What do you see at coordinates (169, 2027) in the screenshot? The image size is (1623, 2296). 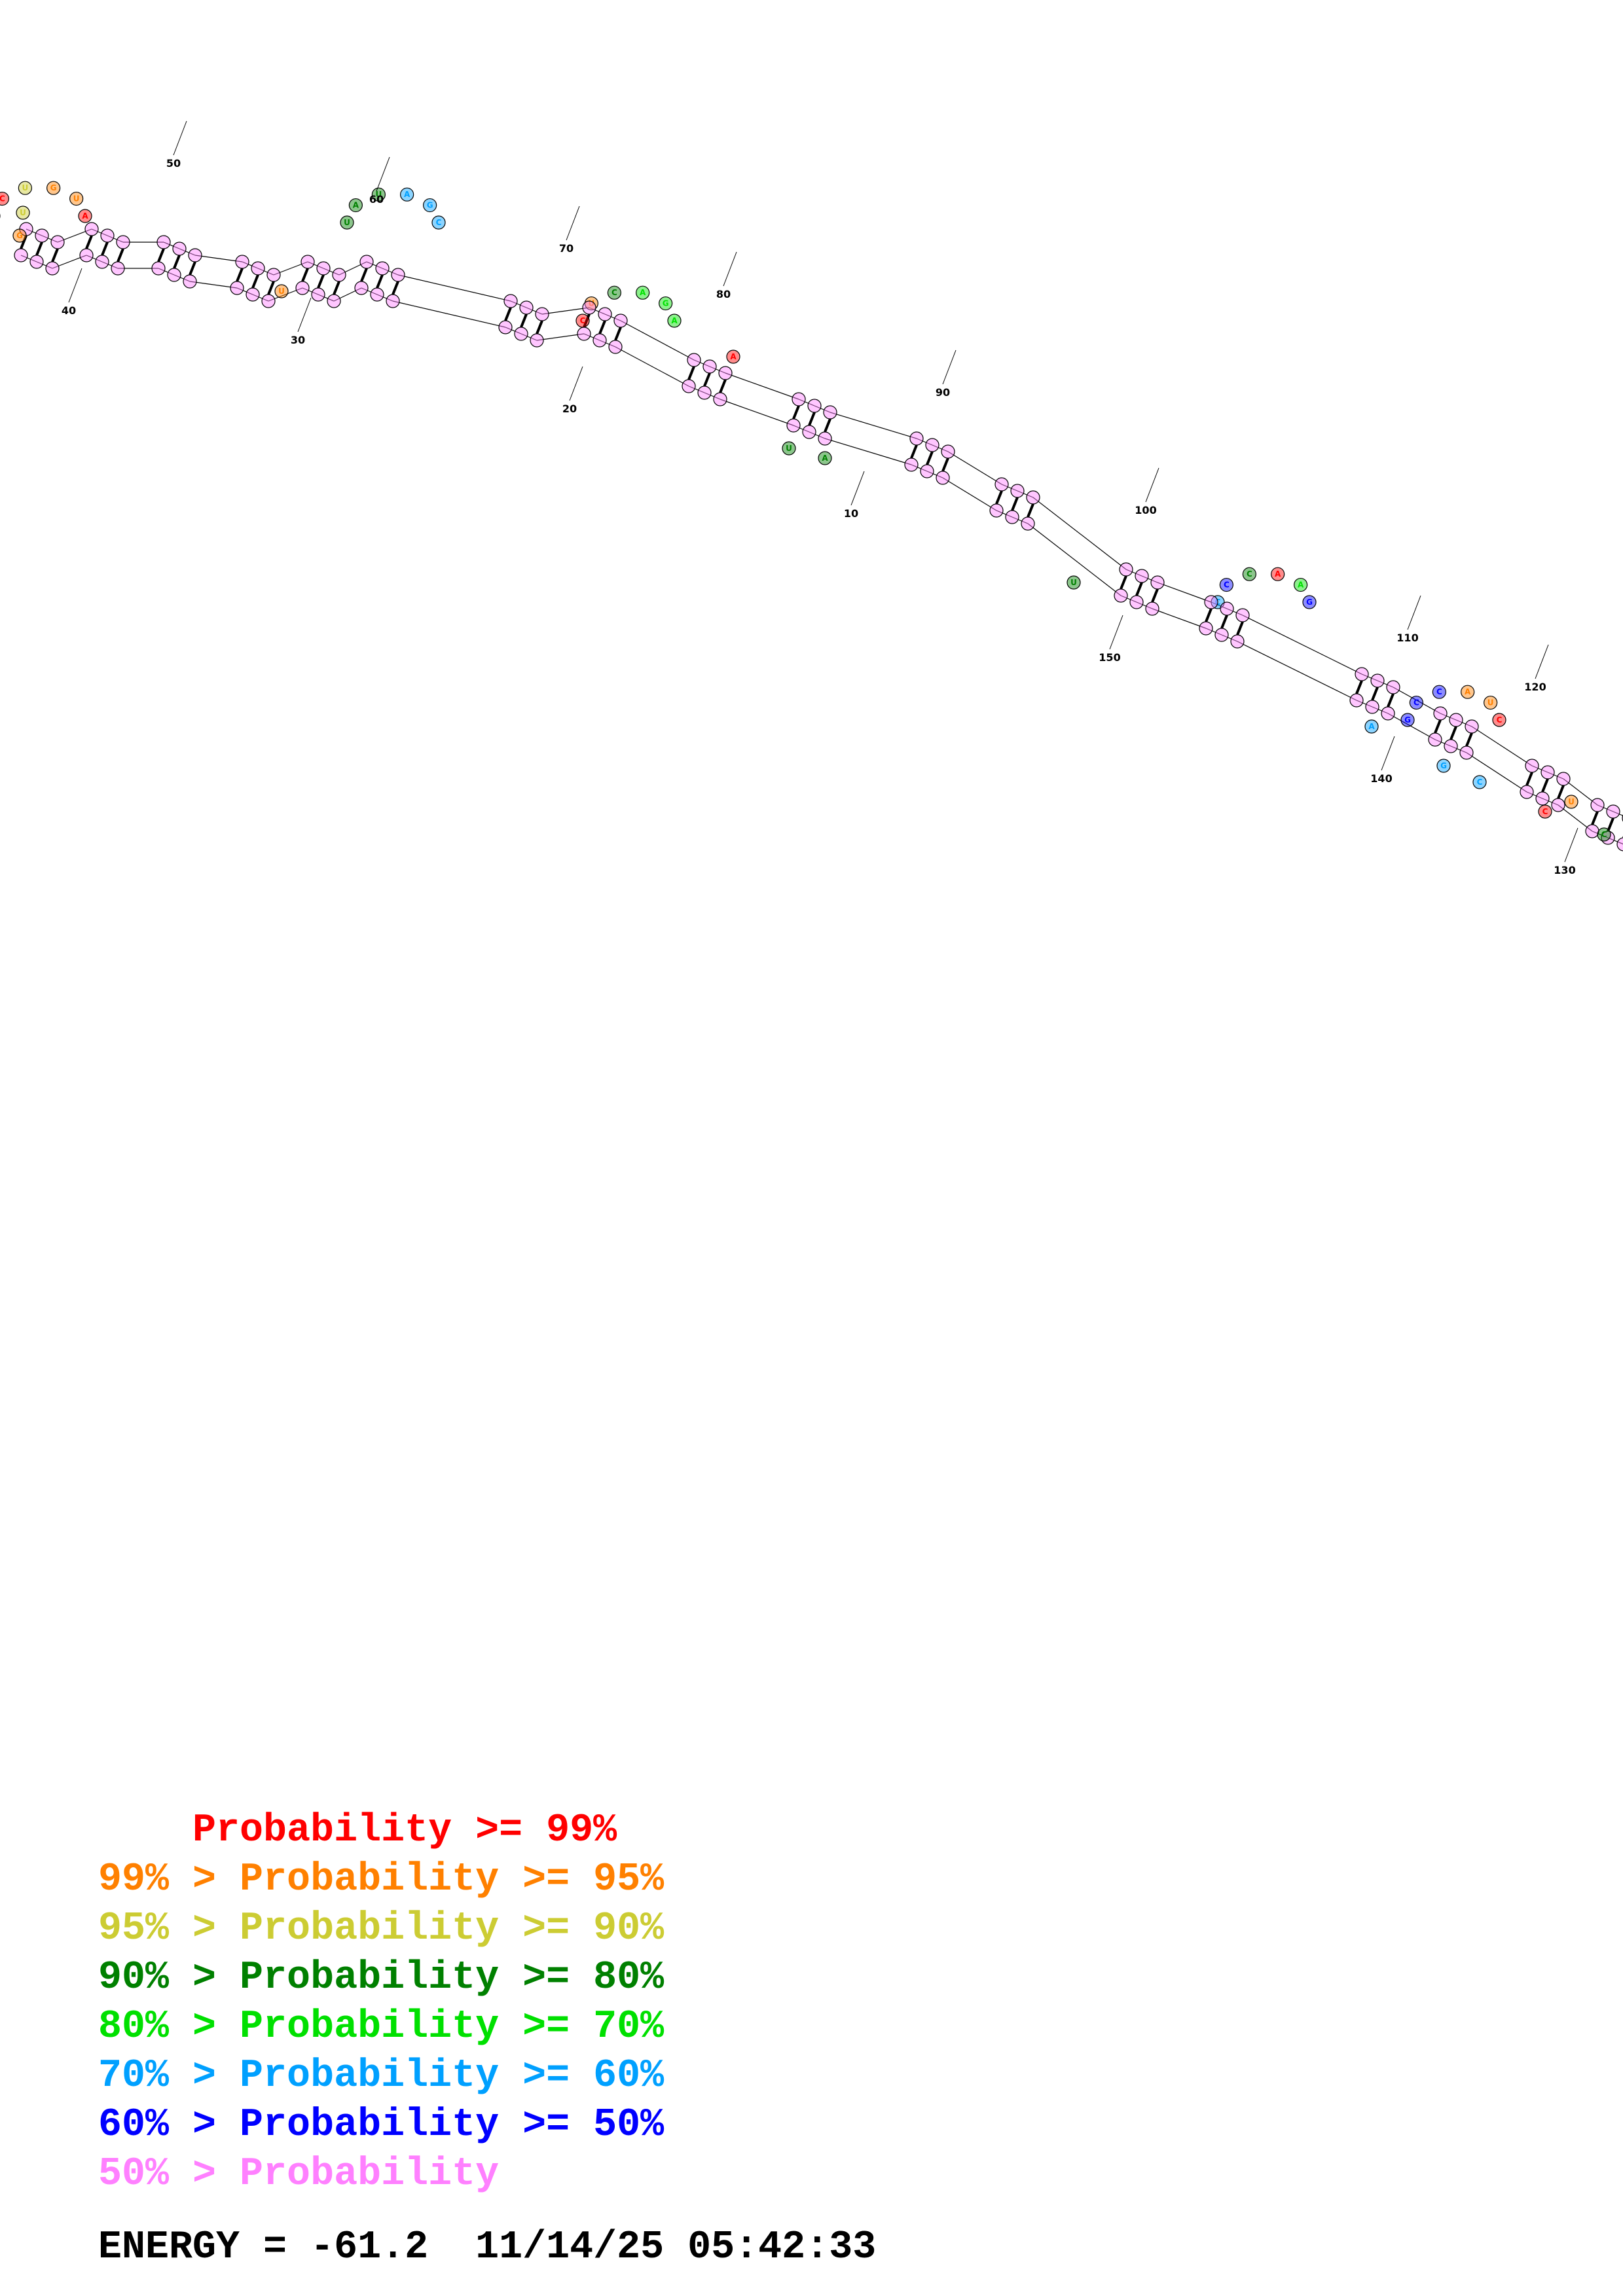 I see `legend-prefix: 80% >` at bounding box center [169, 2027].